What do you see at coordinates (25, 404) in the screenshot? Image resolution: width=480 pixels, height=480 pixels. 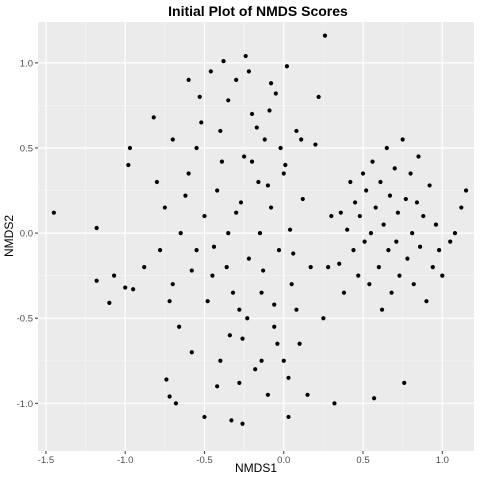 I see `y-tick-label: -1.0` at bounding box center [25, 404].